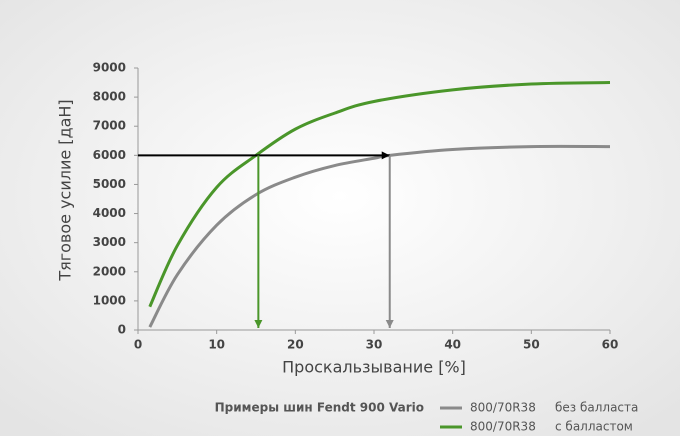 This screenshot has width=680, height=436. What do you see at coordinates (374, 367) in the screenshot?
I see `x-axis-label: Проскальзывание [%]` at bounding box center [374, 367].